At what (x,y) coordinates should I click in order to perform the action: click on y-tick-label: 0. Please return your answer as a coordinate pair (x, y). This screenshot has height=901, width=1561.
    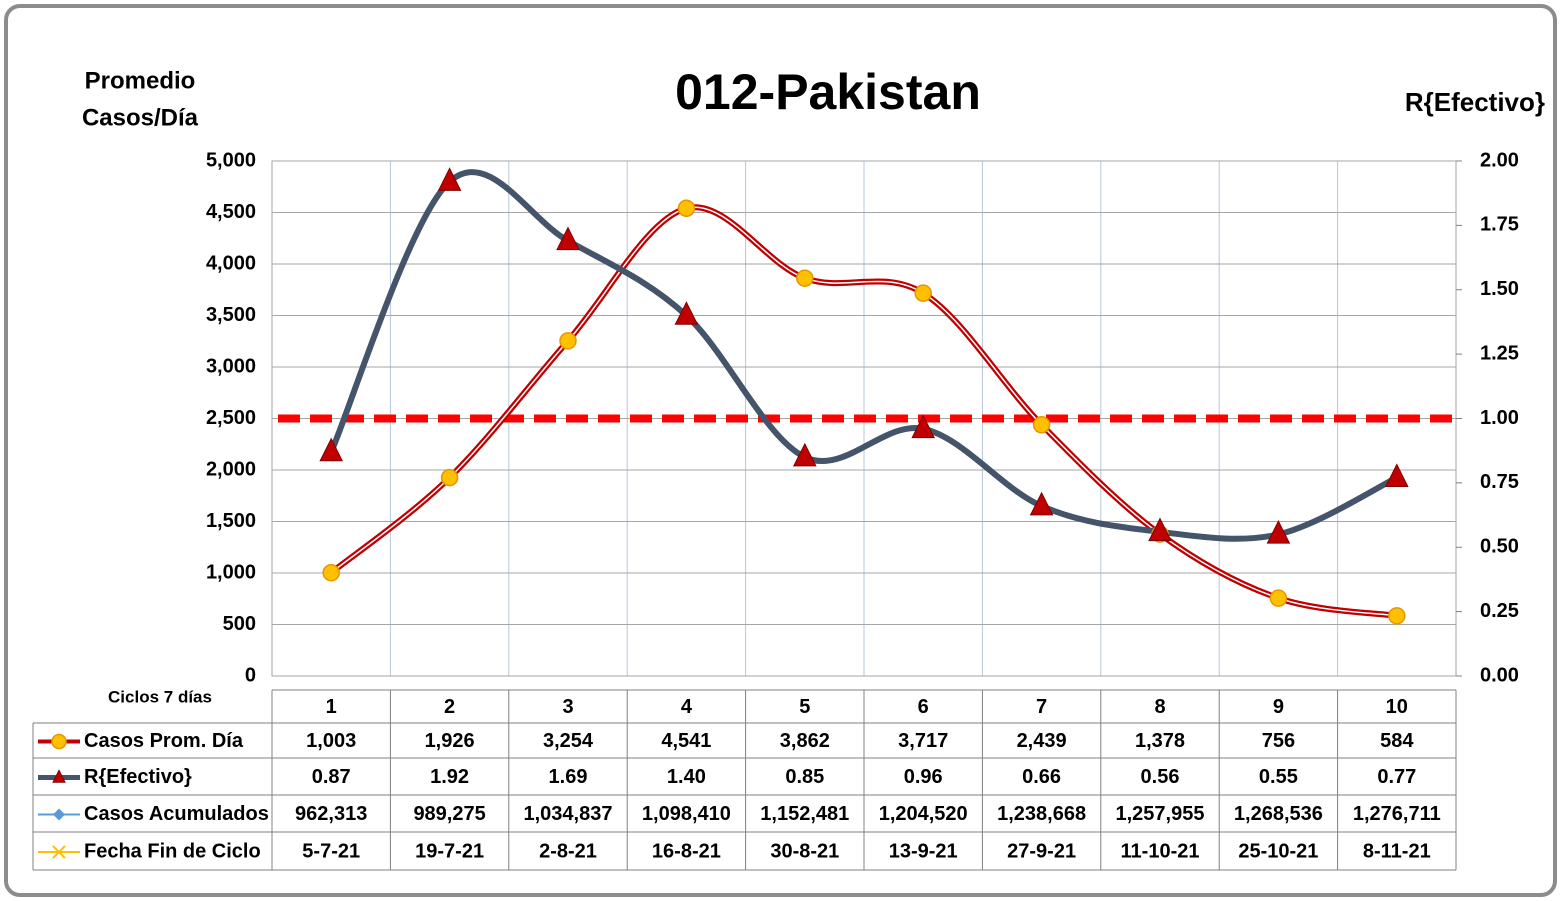
    Looking at the image, I should click on (250, 675).